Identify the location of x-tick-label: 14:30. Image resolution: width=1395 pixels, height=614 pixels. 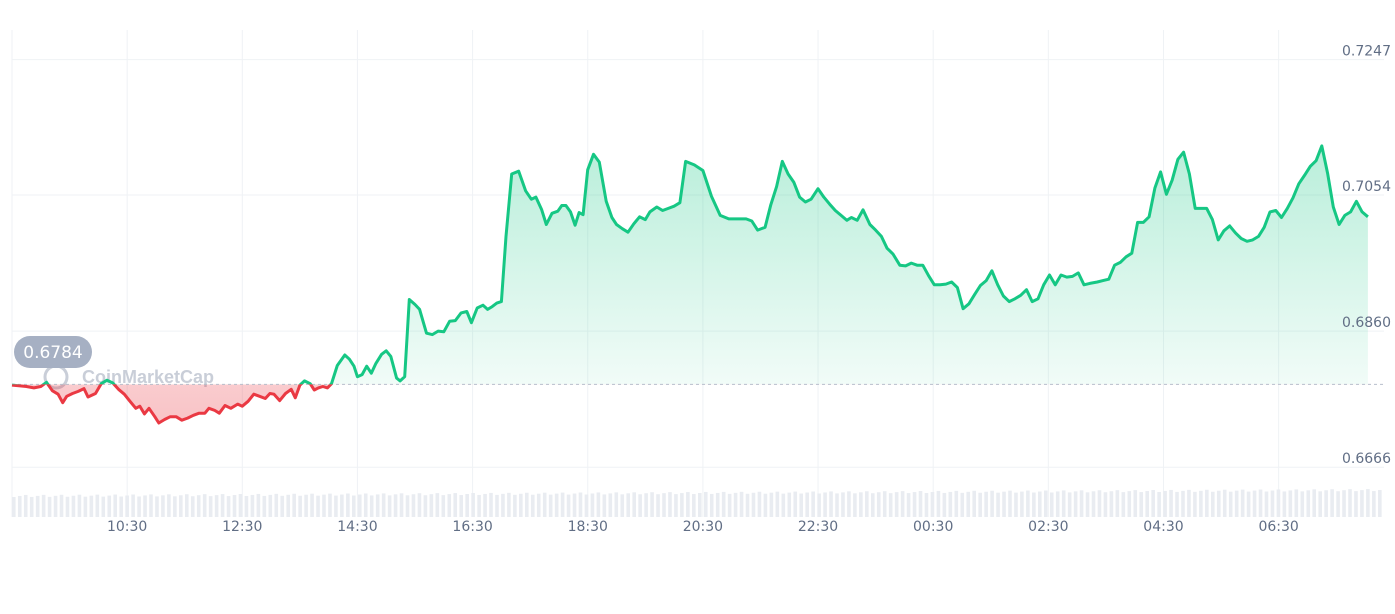
(357, 527).